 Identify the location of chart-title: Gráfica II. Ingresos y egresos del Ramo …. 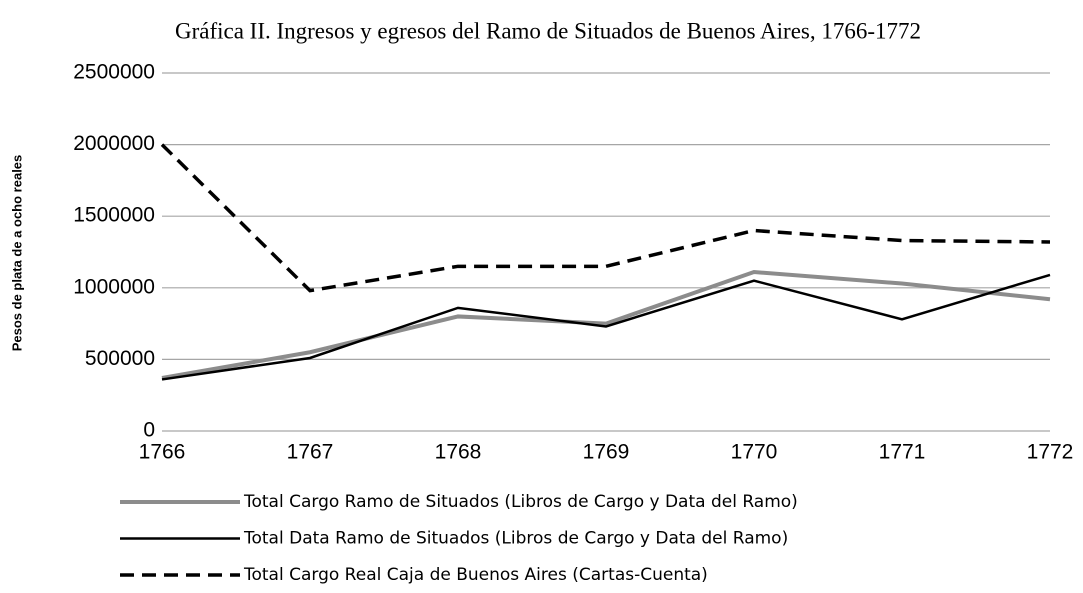
(548, 30).